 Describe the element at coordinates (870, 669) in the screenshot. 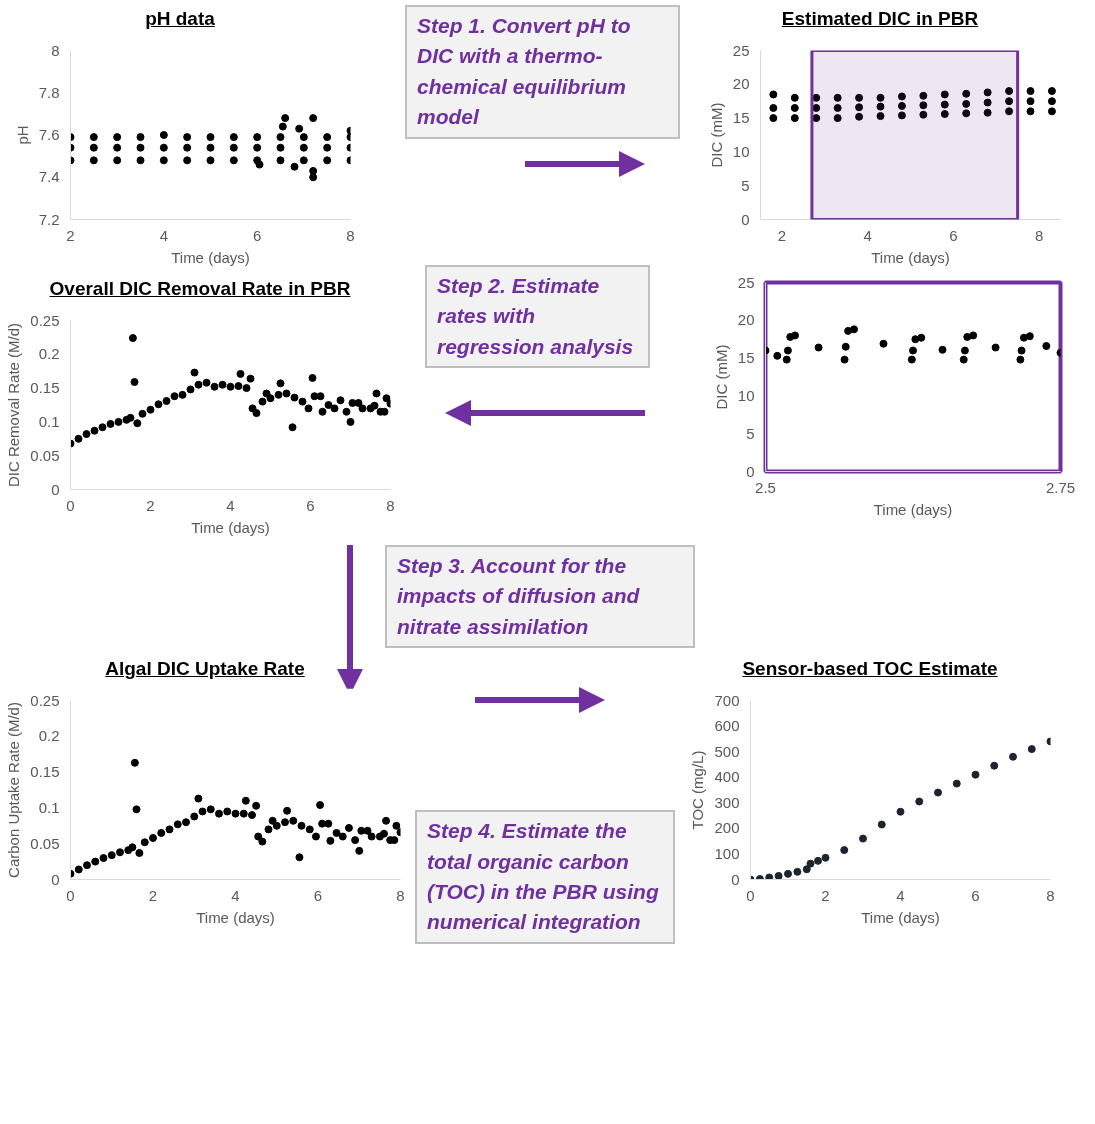

I see `chart-title: Sensor-based TOC Estimate` at that location.